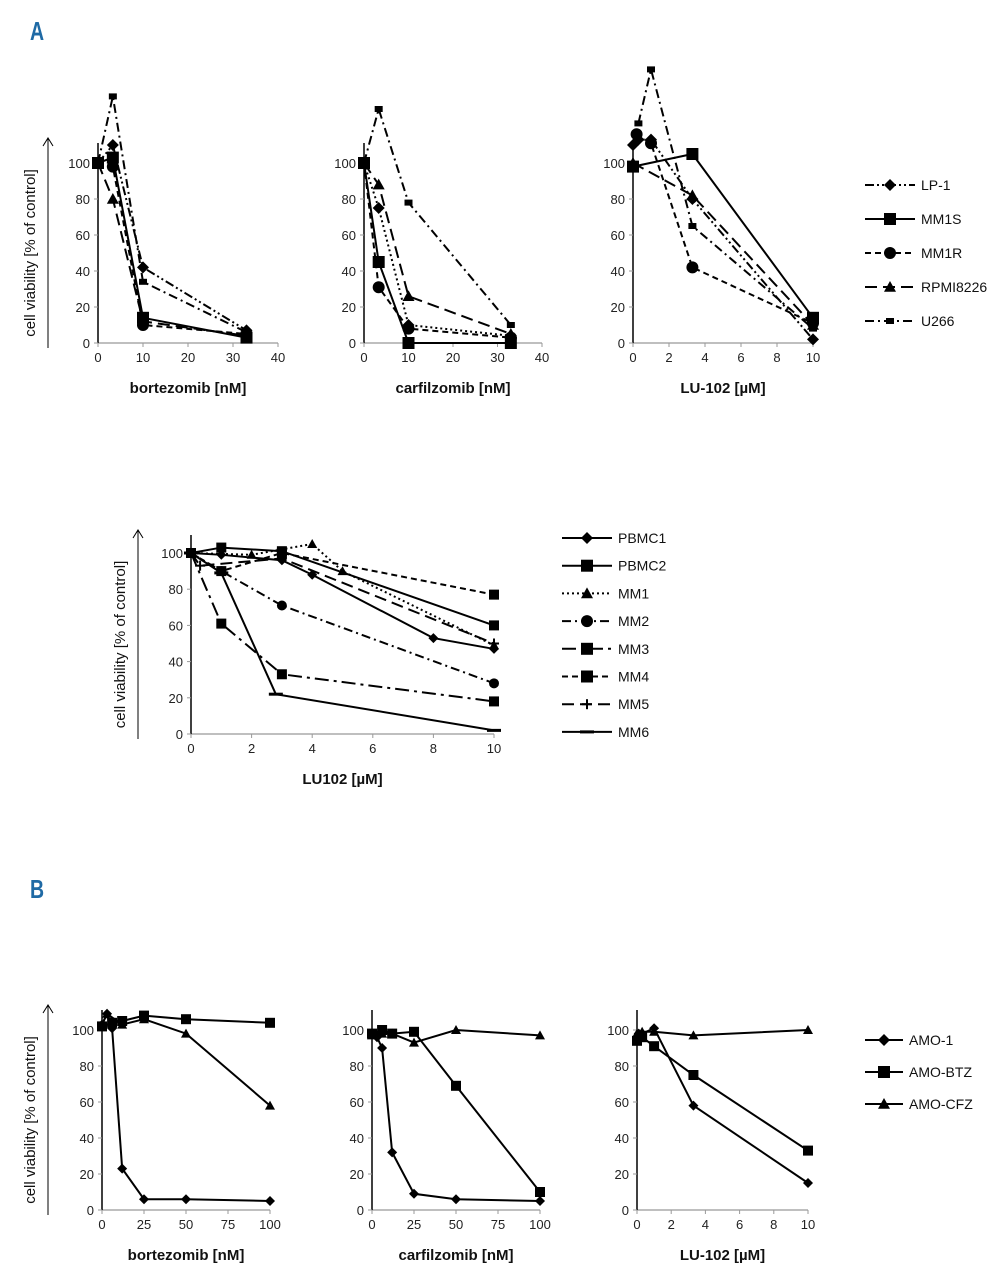 The image size is (1007, 1280). Describe the element at coordinates (633, 732) in the screenshot. I see `legend-label: MM6` at that location.